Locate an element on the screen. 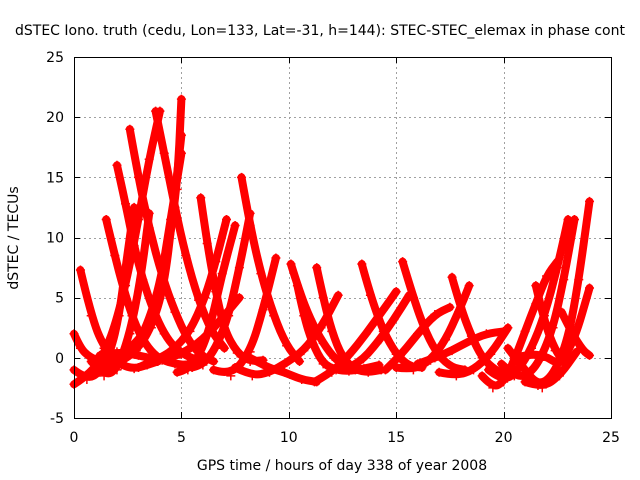  x-tick-label: 0 is located at coordinates (74, 438).